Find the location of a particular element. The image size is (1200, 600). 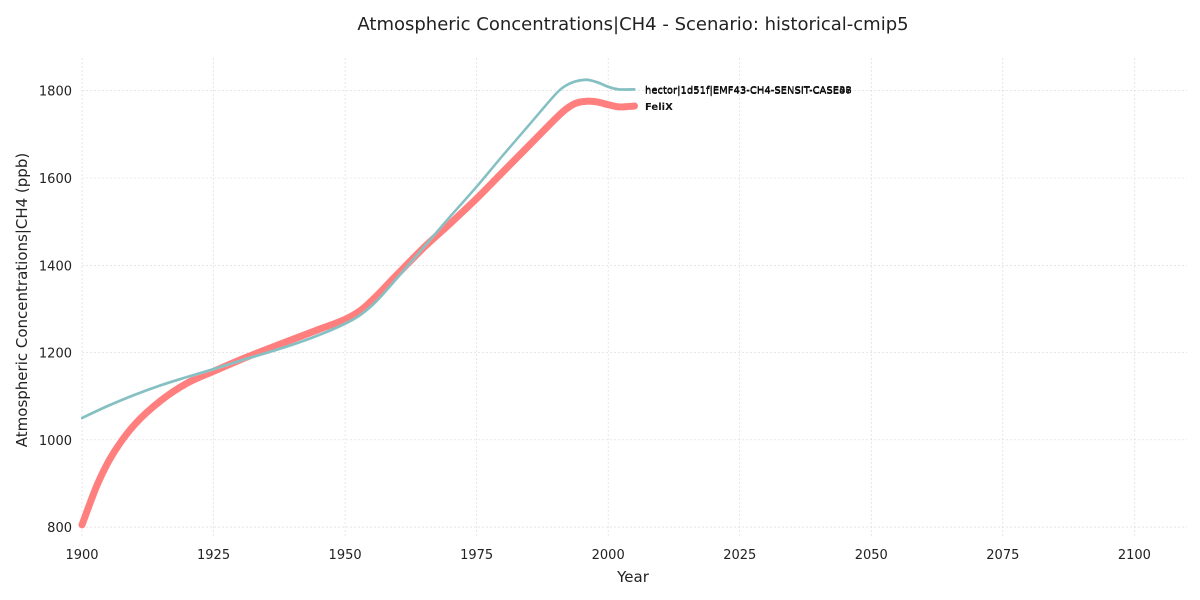

x-tick-label: 2000 is located at coordinates (608, 555).